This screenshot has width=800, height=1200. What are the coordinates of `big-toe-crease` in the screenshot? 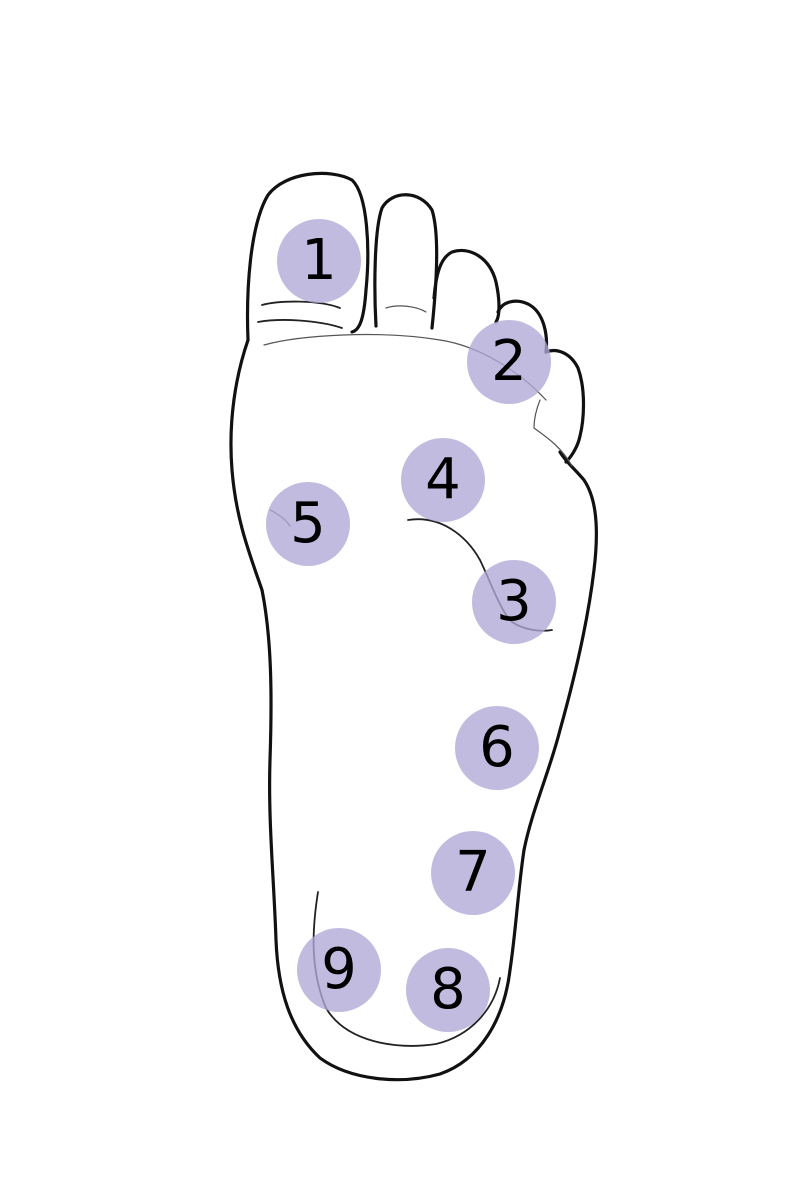 It's located at (301, 304).